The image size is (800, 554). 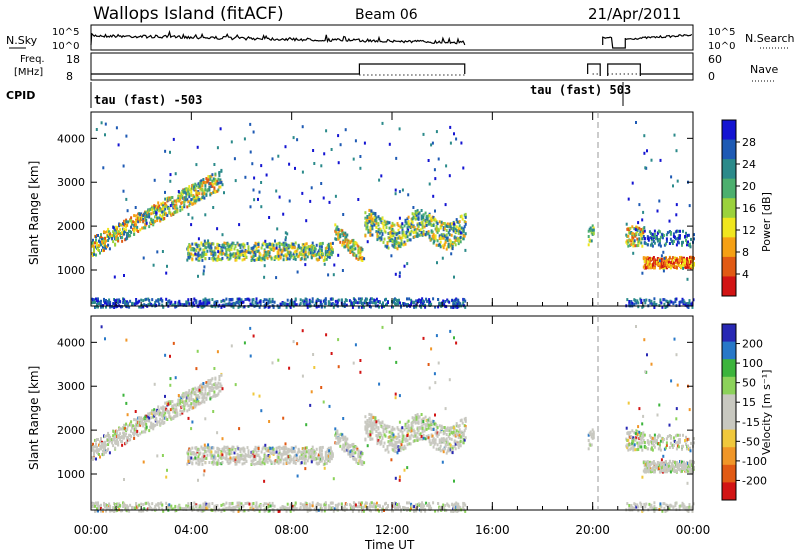 What do you see at coordinates (318, 95) in the screenshot?
I see `cpid-panel: CPID tau (fast) -503 tau (fast) 503` at bounding box center [318, 95].